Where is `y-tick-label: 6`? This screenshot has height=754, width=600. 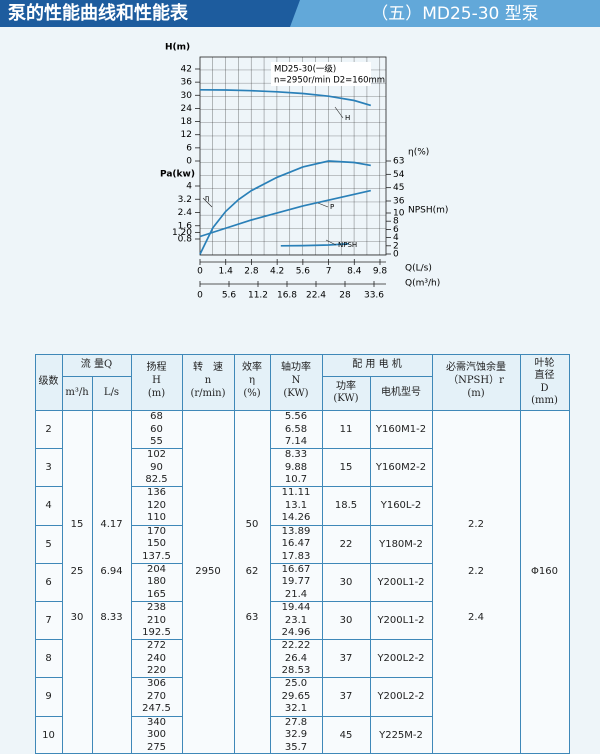 y-tick-label: 6 is located at coordinates (396, 230).